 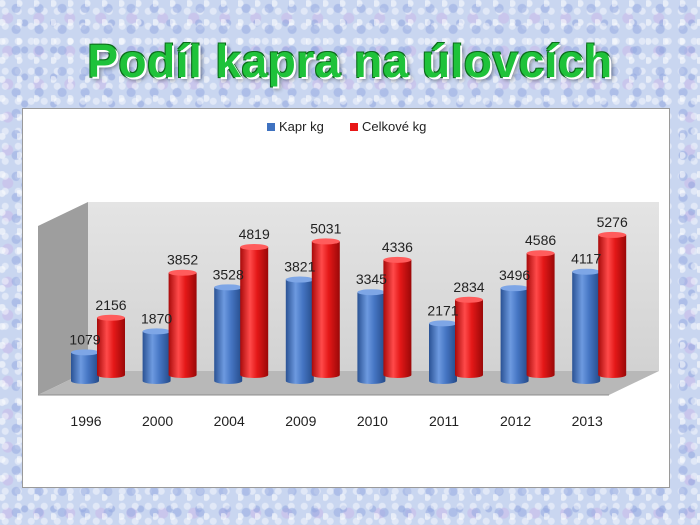 I want to click on data-label-kapr-1996: 1079, so click(x=84, y=339).